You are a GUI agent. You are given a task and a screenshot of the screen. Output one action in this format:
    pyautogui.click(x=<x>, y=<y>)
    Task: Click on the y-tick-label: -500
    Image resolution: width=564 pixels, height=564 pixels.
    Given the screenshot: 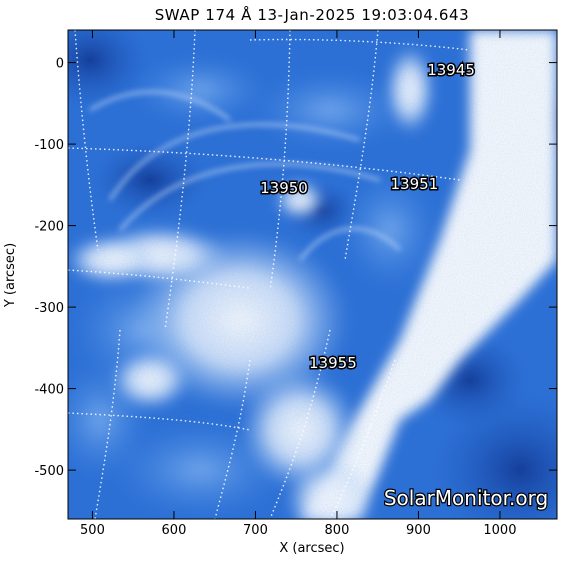 What is the action you would take?
    pyautogui.click(x=49, y=471)
    